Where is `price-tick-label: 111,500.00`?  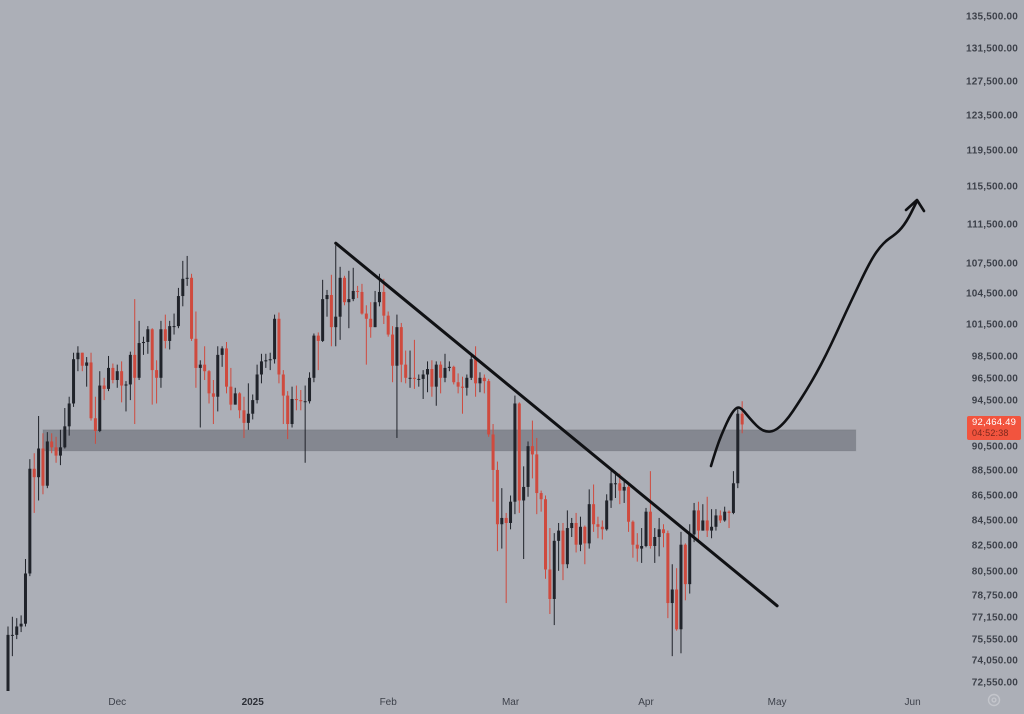 price-tick-label: 111,500.00 is located at coordinates (992, 225).